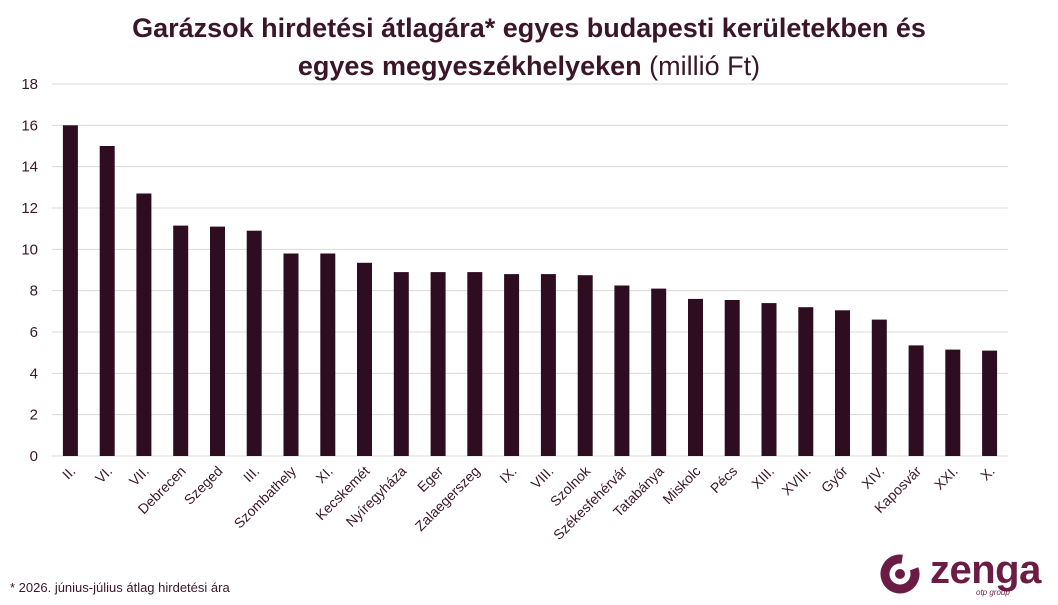  I want to click on x-category-label: VI., so click(103, 474).